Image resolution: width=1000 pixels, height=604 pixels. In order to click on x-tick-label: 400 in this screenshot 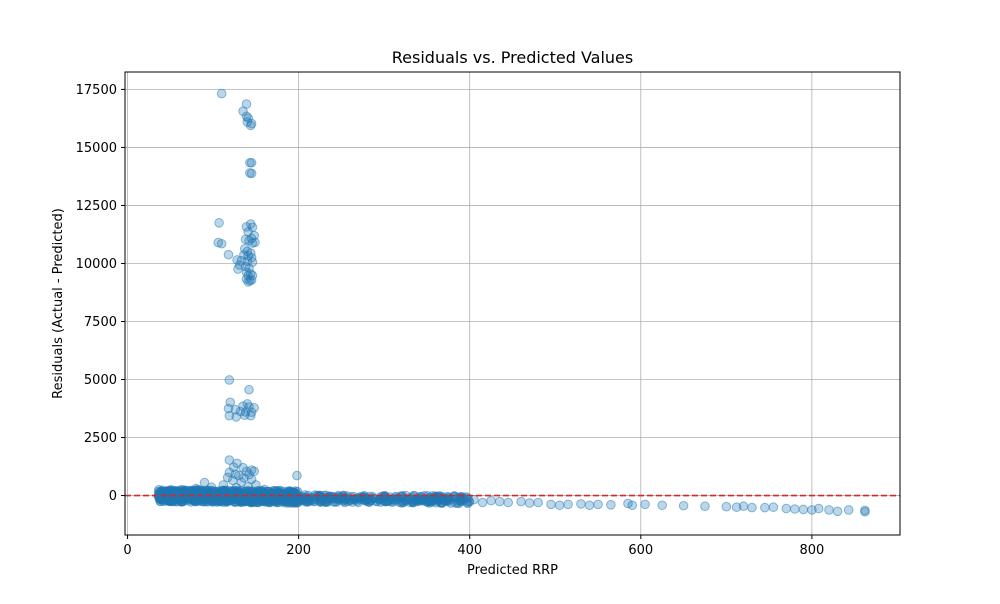, I will do `click(469, 550)`.